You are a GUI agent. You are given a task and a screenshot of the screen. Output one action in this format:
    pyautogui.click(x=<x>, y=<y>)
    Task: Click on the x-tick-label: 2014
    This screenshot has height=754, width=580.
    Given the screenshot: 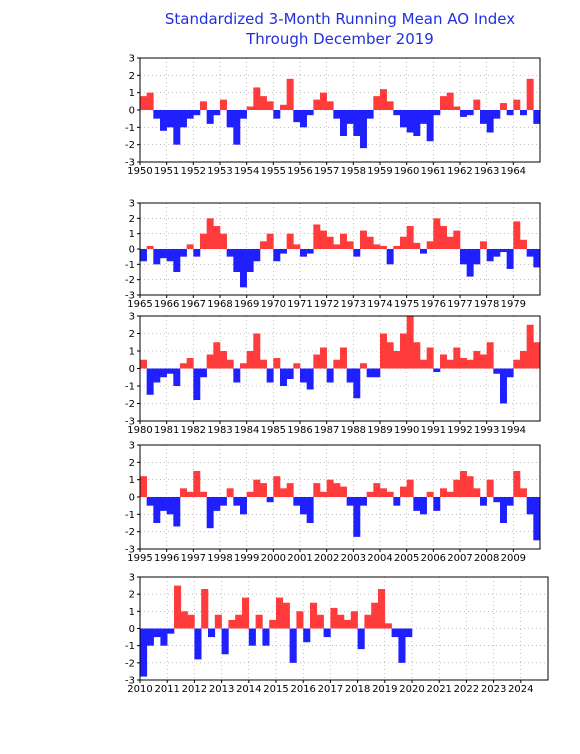 What is the action you would take?
    pyautogui.click(x=248, y=689)
    